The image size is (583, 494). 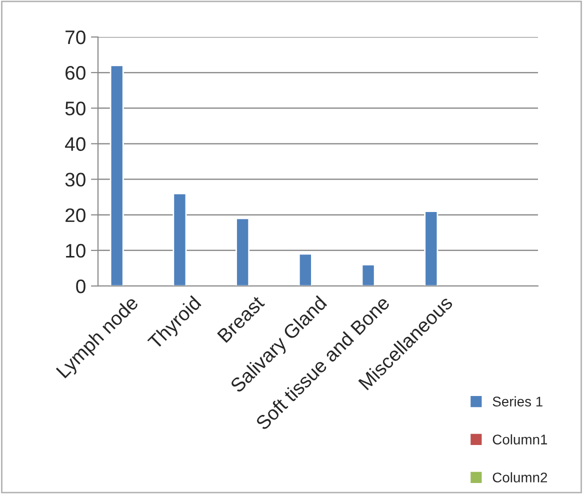 What do you see at coordinates (75, 109) in the screenshot?
I see `y-tick-label: 50` at bounding box center [75, 109].